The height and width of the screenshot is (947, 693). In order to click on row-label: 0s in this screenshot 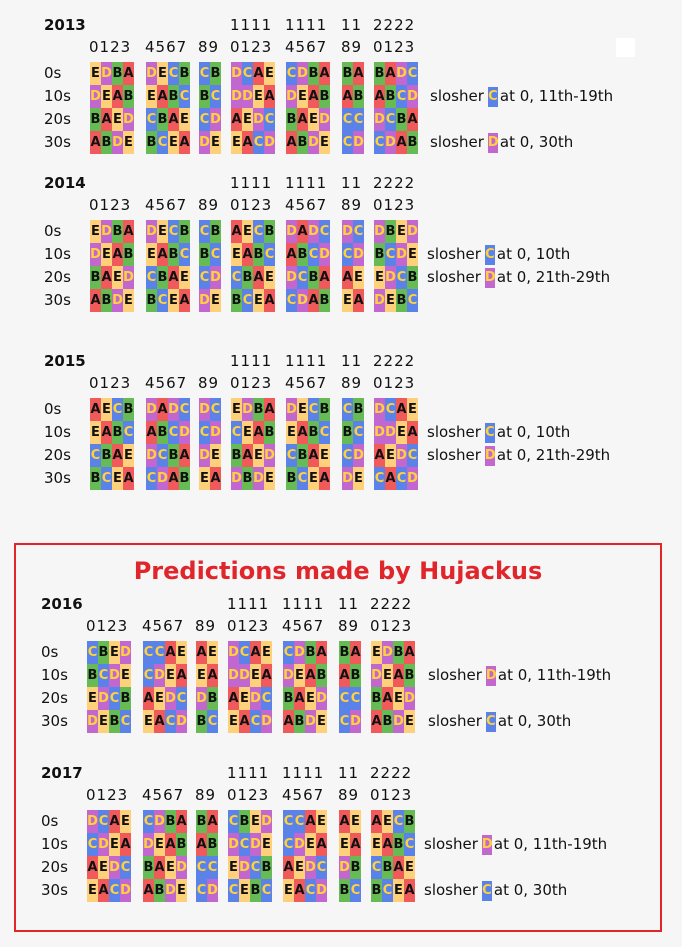, I will do `click(53, 409)`.